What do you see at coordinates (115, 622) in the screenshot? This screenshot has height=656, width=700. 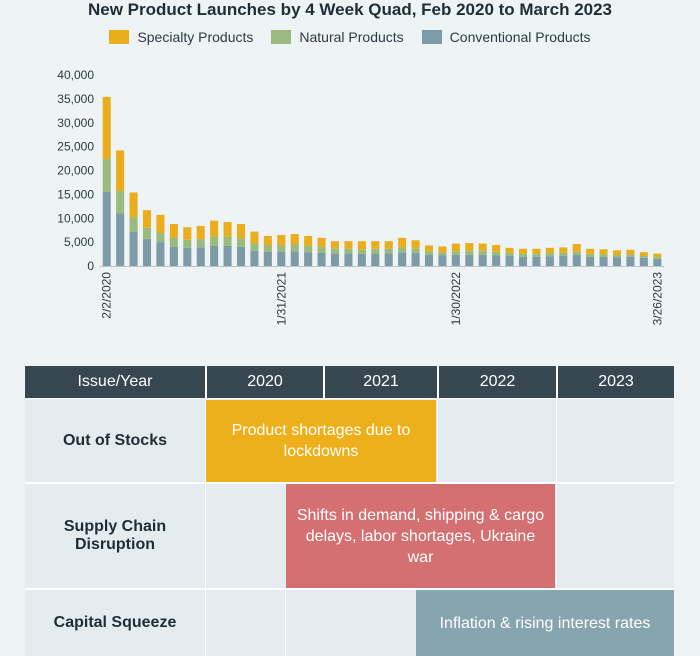 I see `row-label-capital-squeeze: Capital Squeeze` at bounding box center [115, 622].